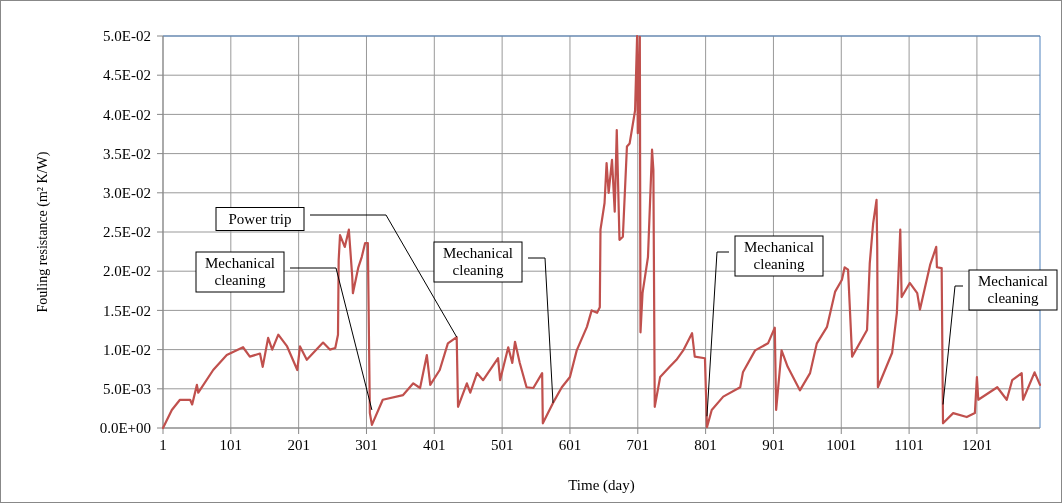 Image resolution: width=1062 pixels, height=503 pixels. I want to click on x-tick-label: 801, so click(705, 445).